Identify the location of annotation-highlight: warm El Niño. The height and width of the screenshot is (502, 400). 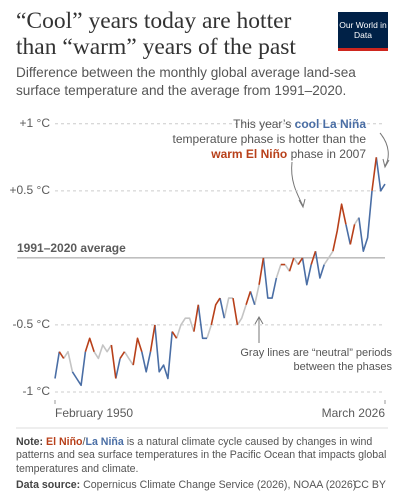
(249, 154).